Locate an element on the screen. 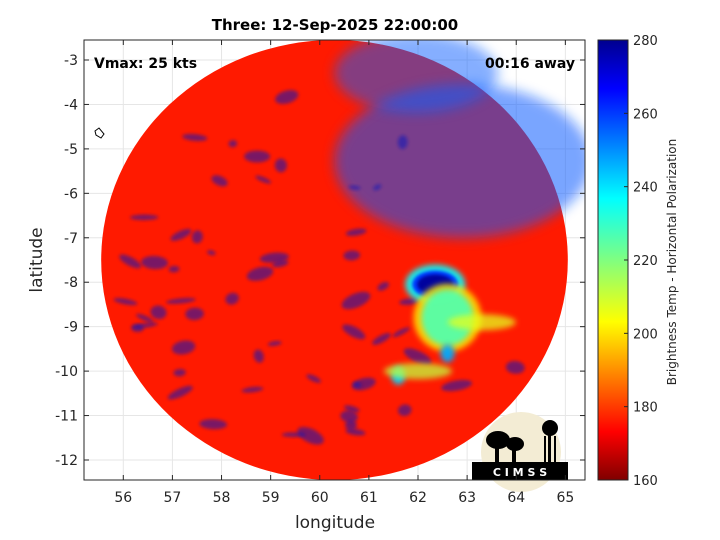 The height and width of the screenshot is (540, 720). y-tick-label: -8 is located at coordinates (71, 283).